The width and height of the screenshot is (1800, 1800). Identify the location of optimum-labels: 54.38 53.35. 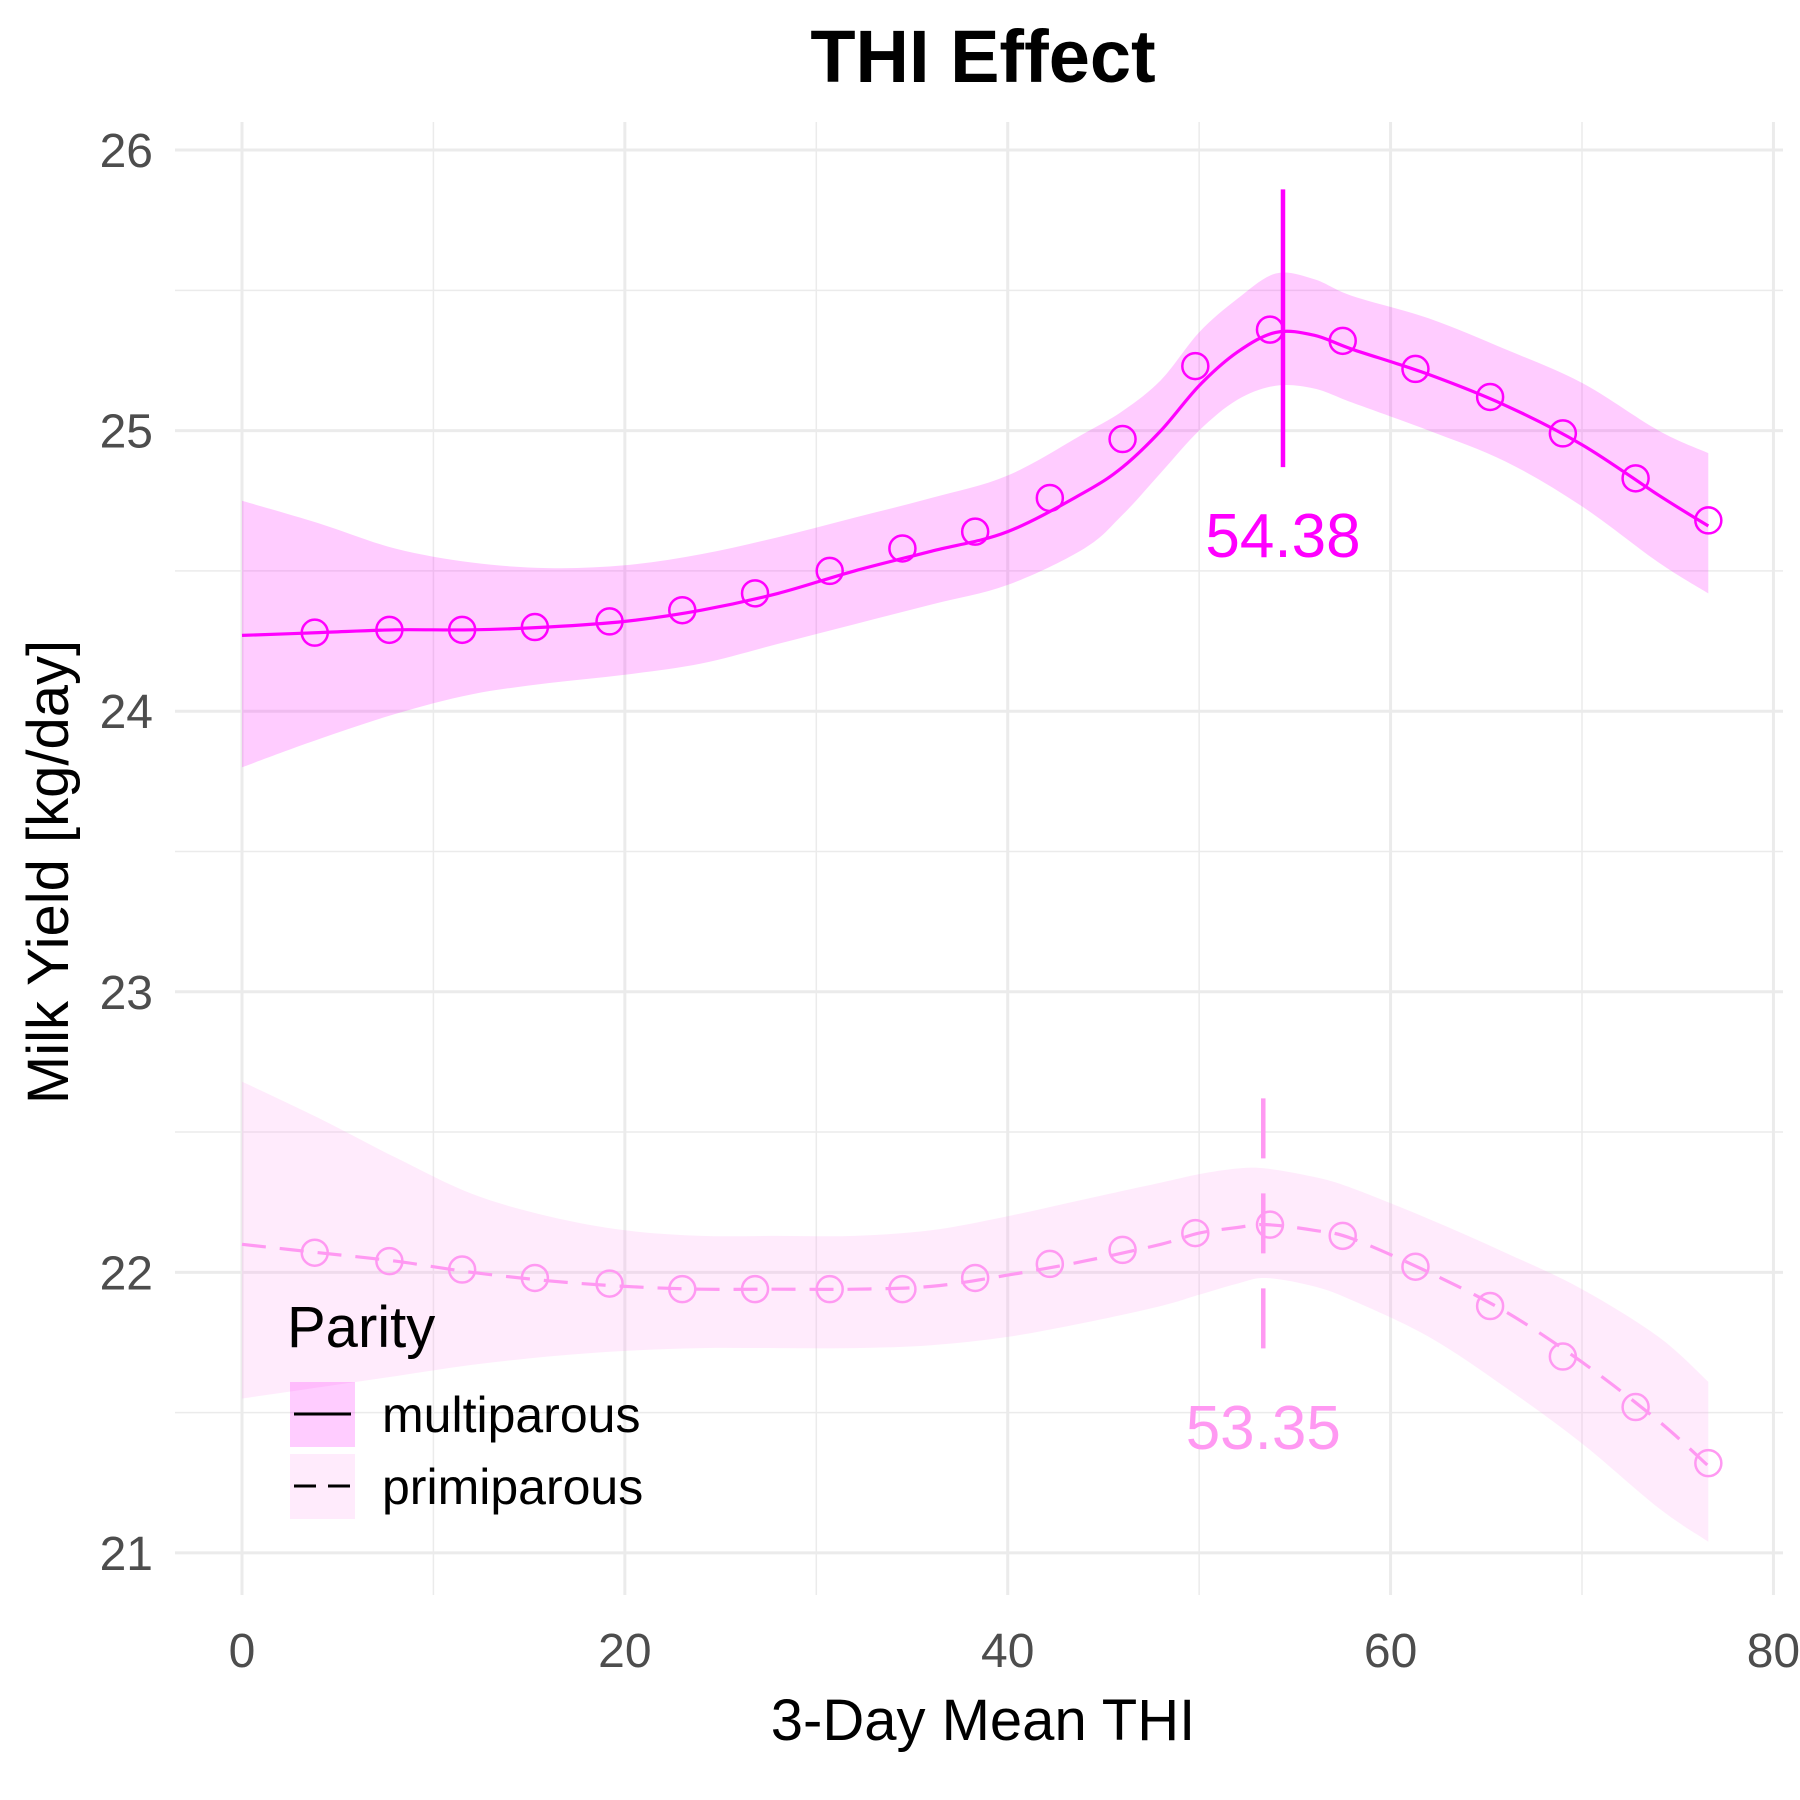
(1273, 982).